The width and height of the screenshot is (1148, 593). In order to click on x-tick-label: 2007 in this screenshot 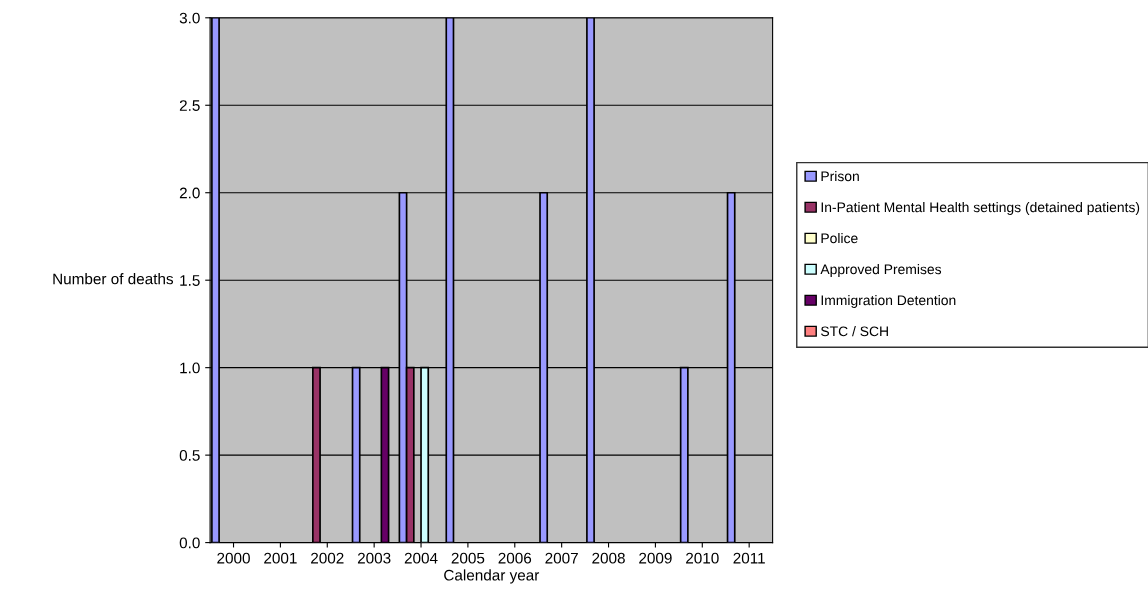, I will do `click(561, 558)`.